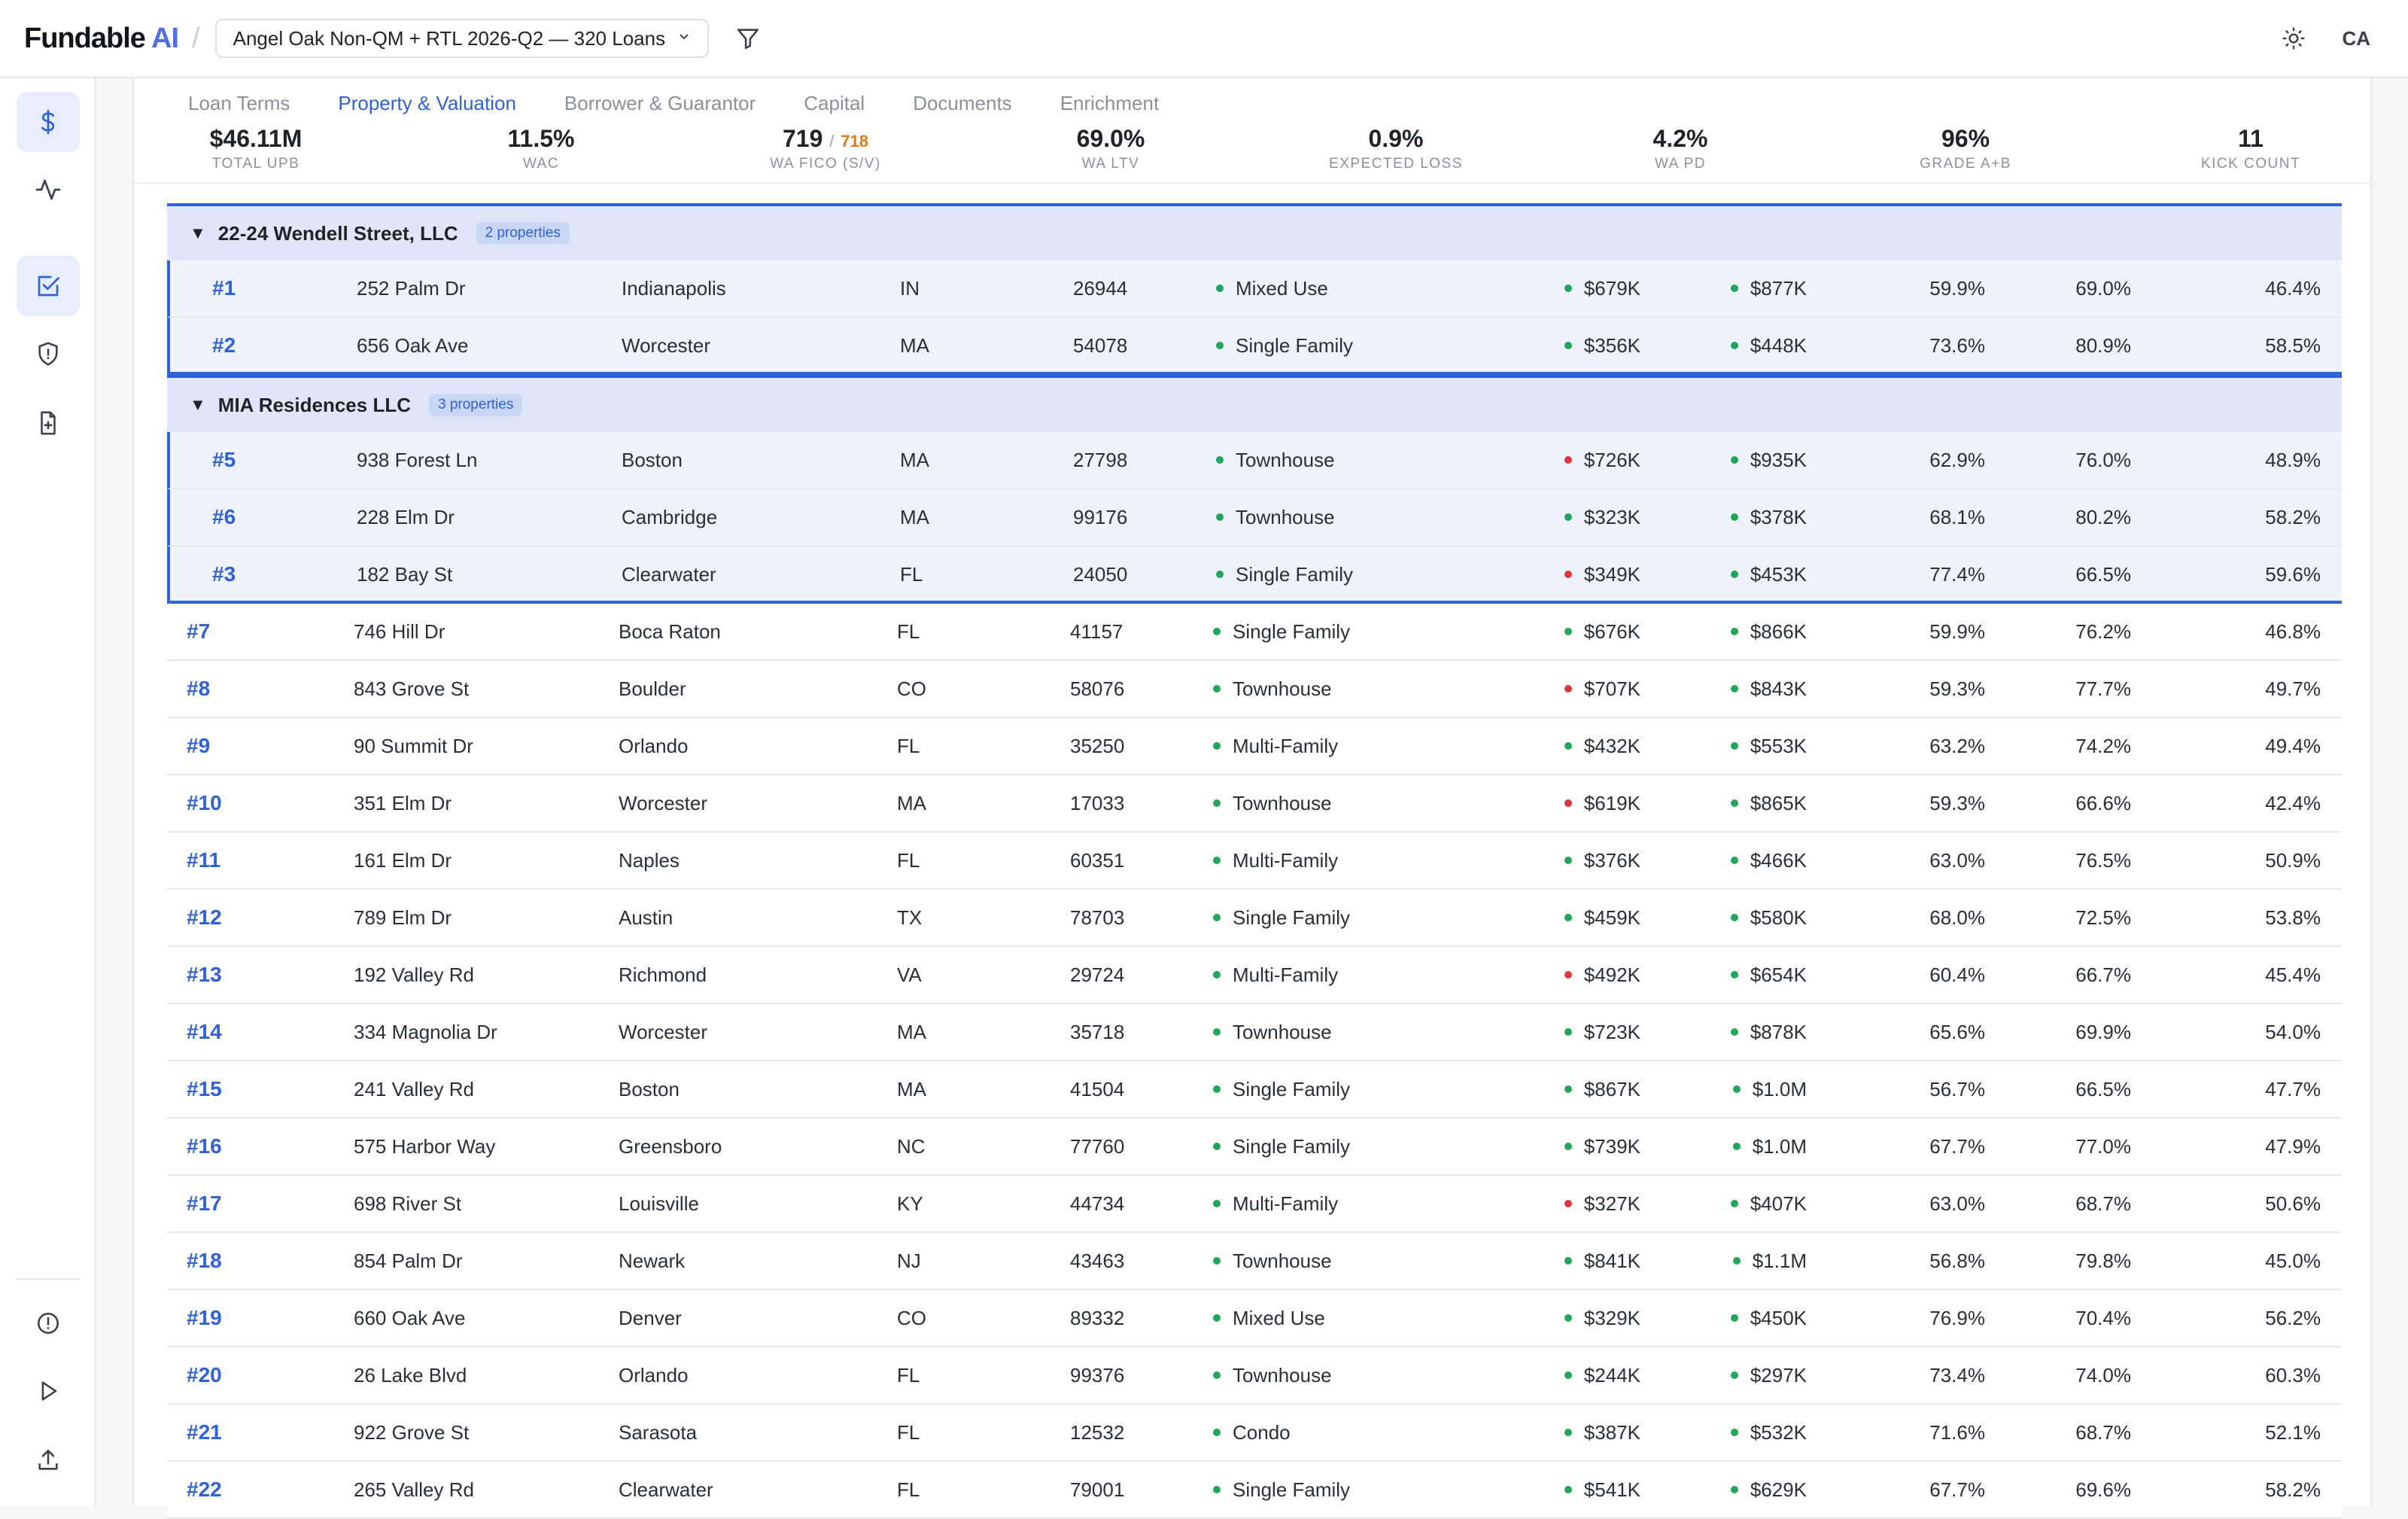 This screenshot has width=2408, height=1519. Describe the element at coordinates (48, 190) in the screenshot. I see `sidebar-activity-icon` at that location.